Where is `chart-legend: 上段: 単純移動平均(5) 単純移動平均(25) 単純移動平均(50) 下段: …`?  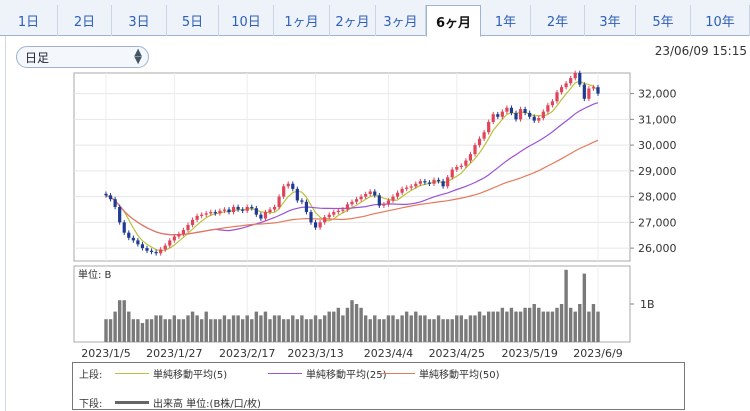 chart-legend: 上段: 単純移動平均(5) 単純移動平均(25) 単純移動平均(50) 下段: … is located at coordinates (378, 386).